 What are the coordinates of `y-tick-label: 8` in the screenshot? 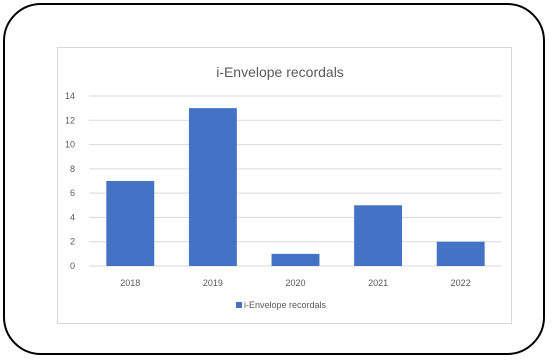 It's located at (72, 169).